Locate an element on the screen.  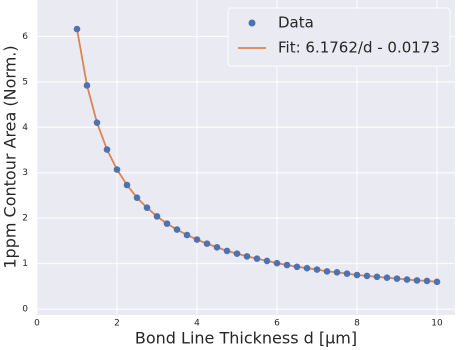
x-tick-label: 4 is located at coordinates (197, 324).